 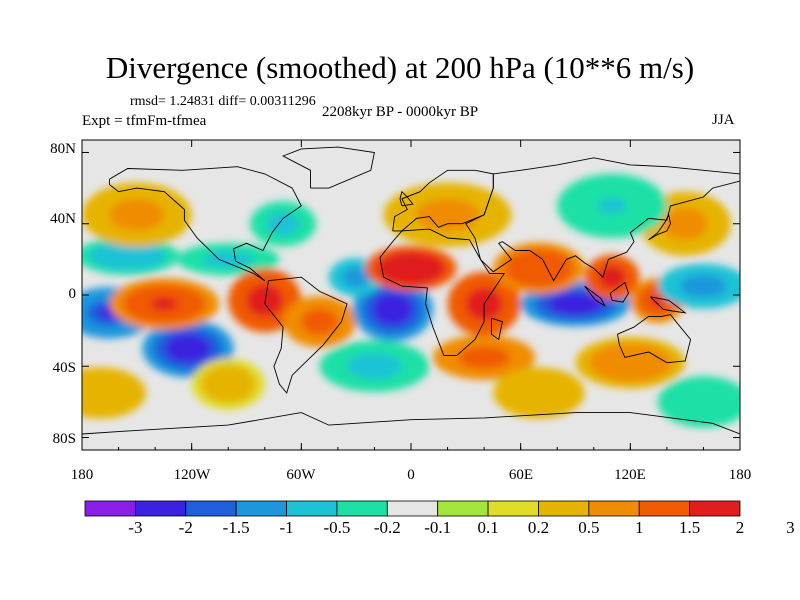 What do you see at coordinates (740, 527) in the screenshot?
I see `colorbar-label: 2` at bounding box center [740, 527].